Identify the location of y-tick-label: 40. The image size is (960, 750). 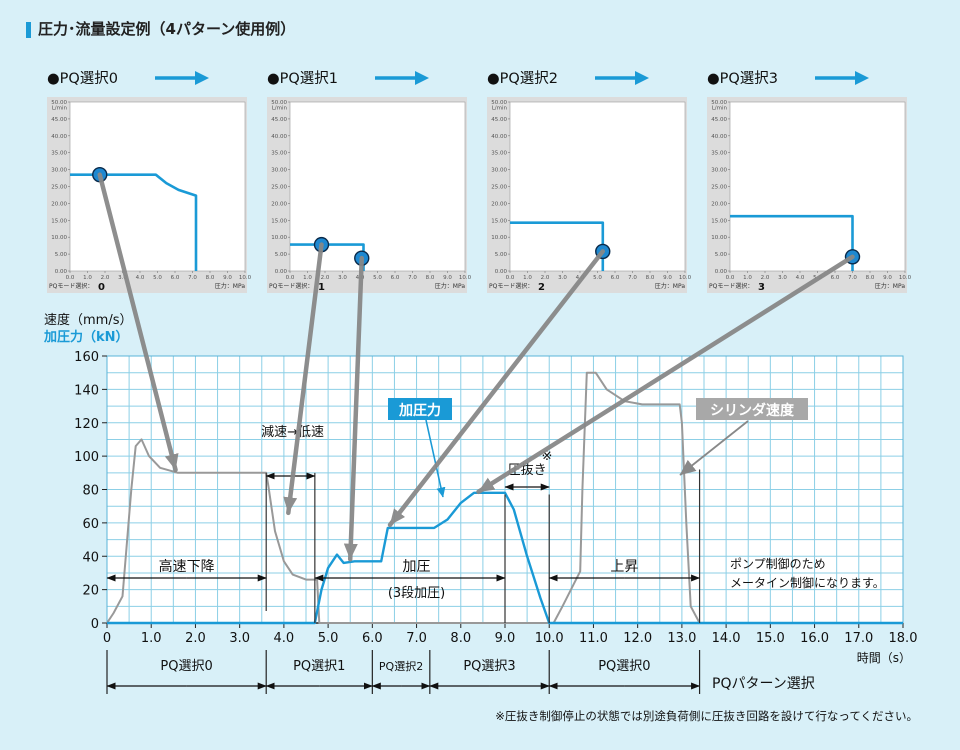
(90, 557).